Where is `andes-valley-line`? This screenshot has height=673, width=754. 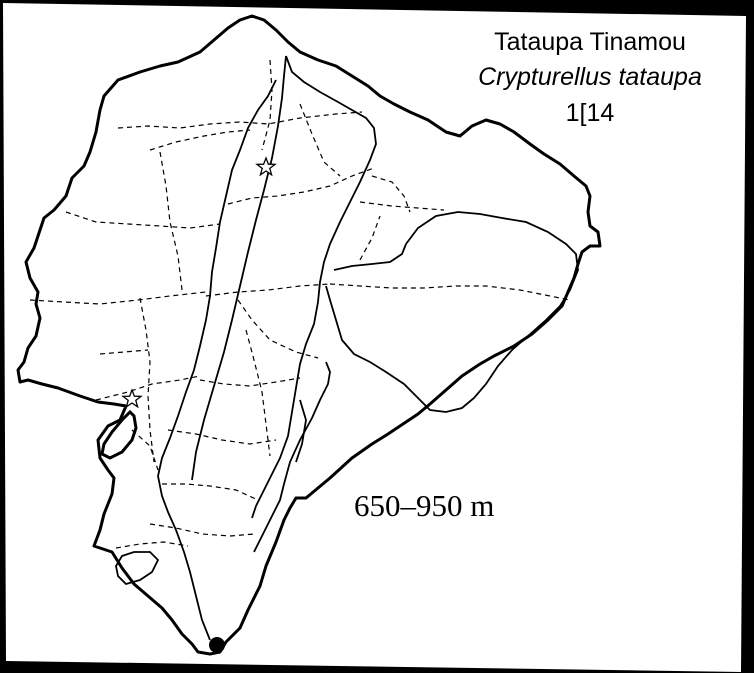
andes-valley-line is located at coordinates (239, 268).